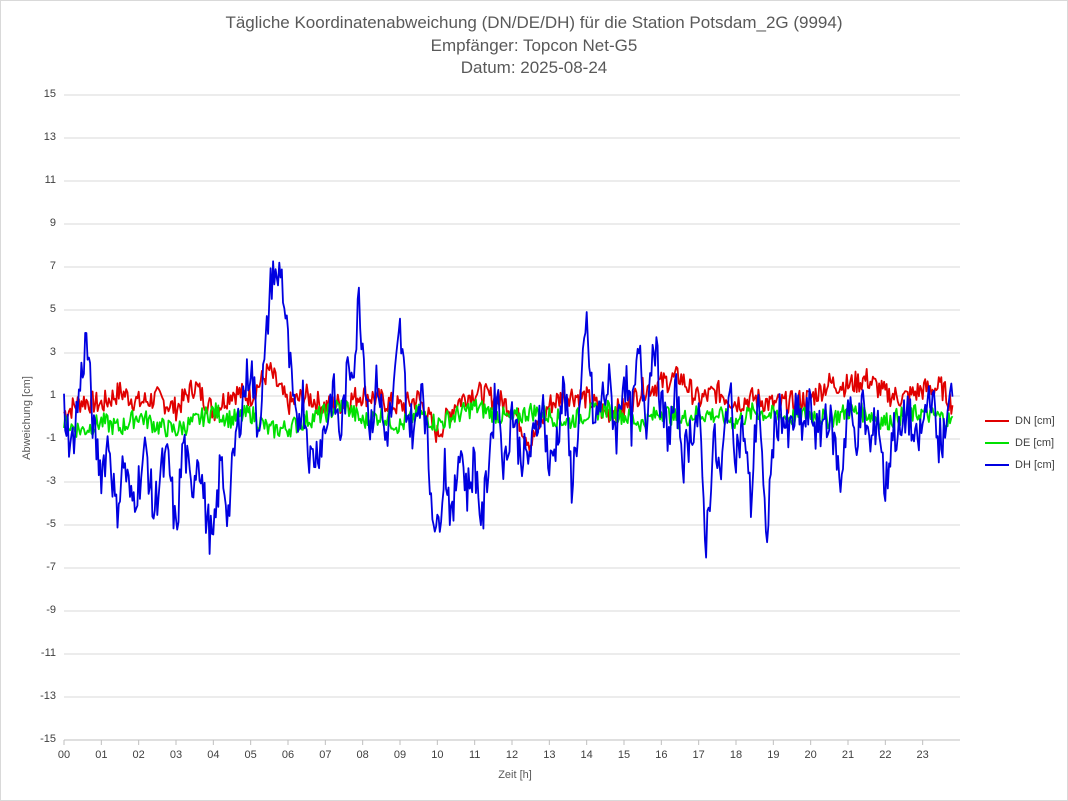 This screenshot has height=801, width=1068. Describe the element at coordinates (922, 755) in the screenshot. I see `x-tick-label: 23` at that location.